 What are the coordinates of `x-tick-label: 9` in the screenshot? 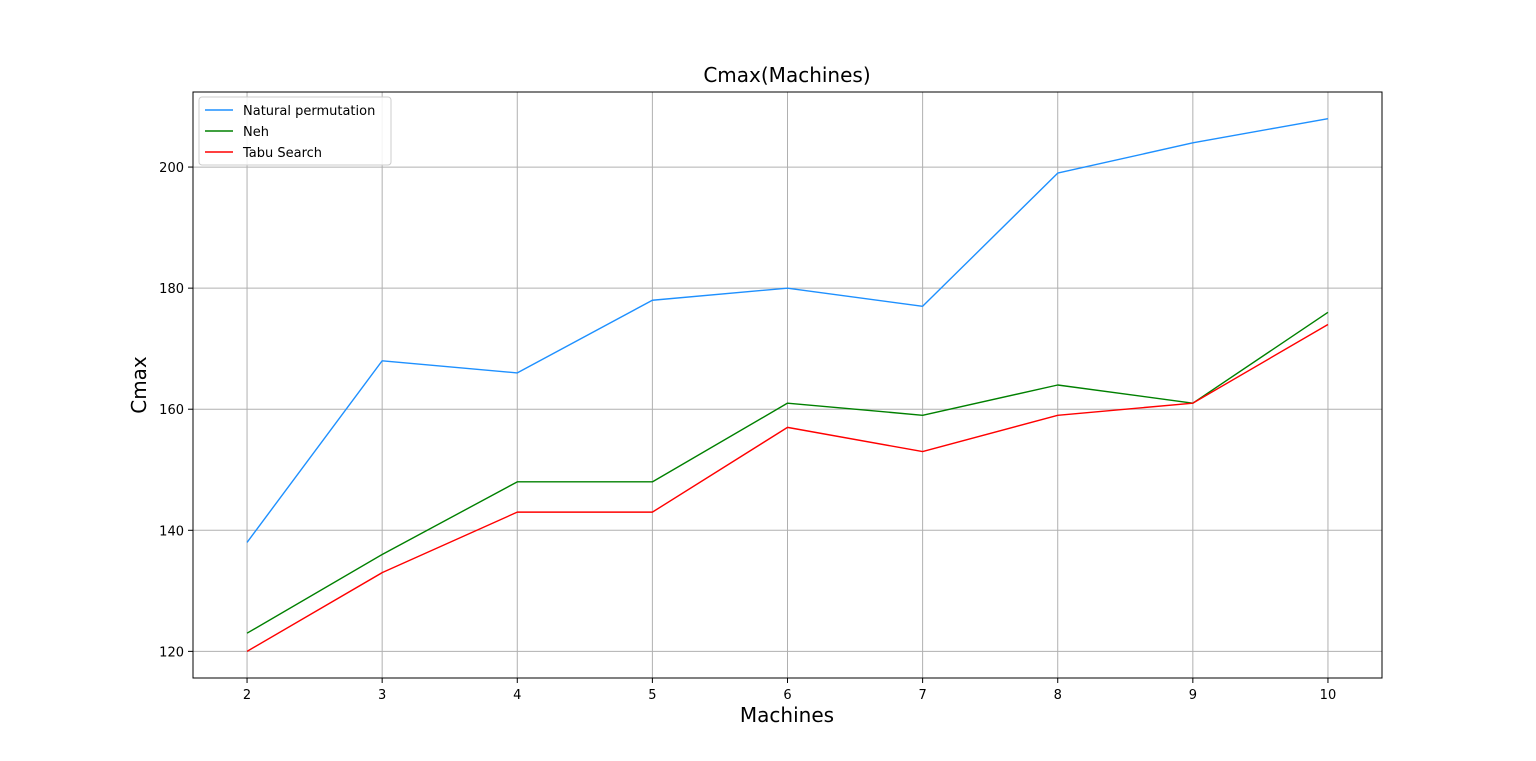 It's located at (1193, 695).